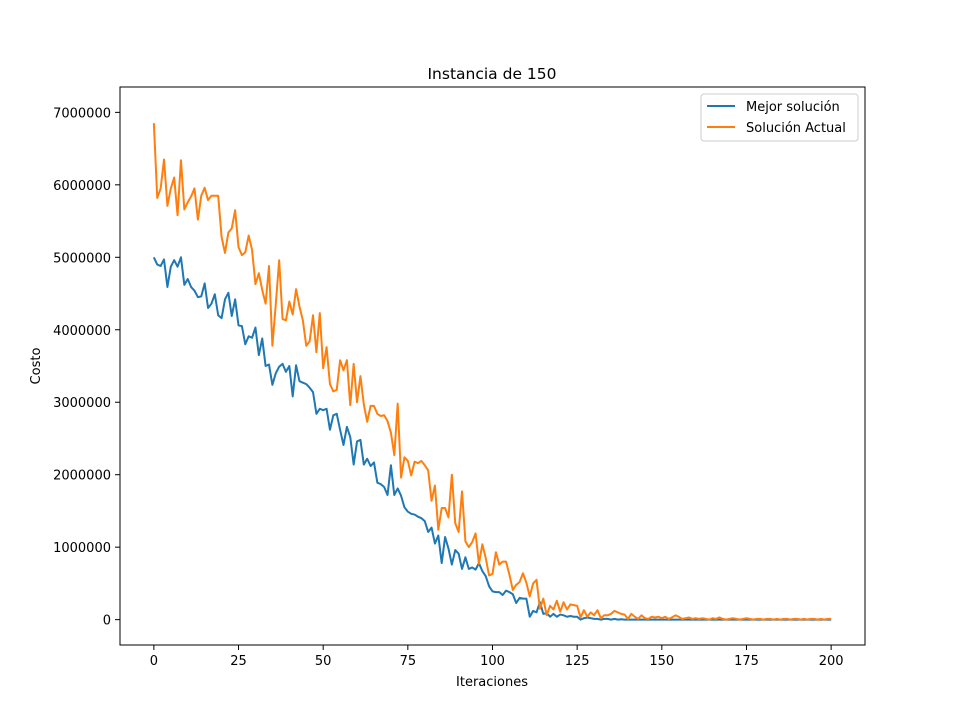 Image resolution: width=961 pixels, height=725 pixels. Describe the element at coordinates (492, 682) in the screenshot. I see `x-axis-title: Iteraciones` at that location.